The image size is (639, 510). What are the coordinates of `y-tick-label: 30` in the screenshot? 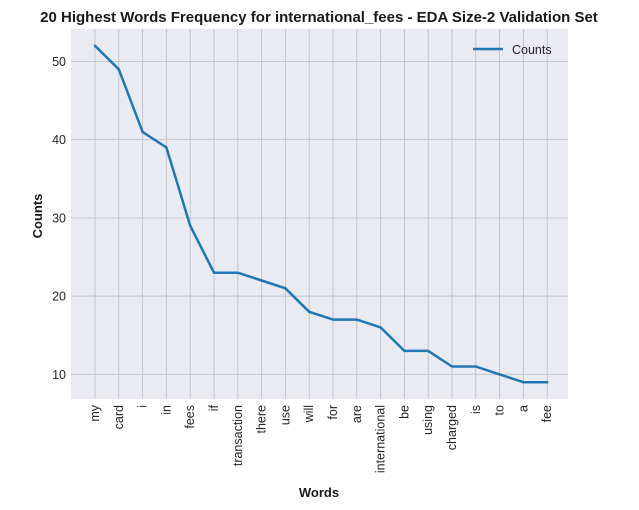 It's located at (59, 218).